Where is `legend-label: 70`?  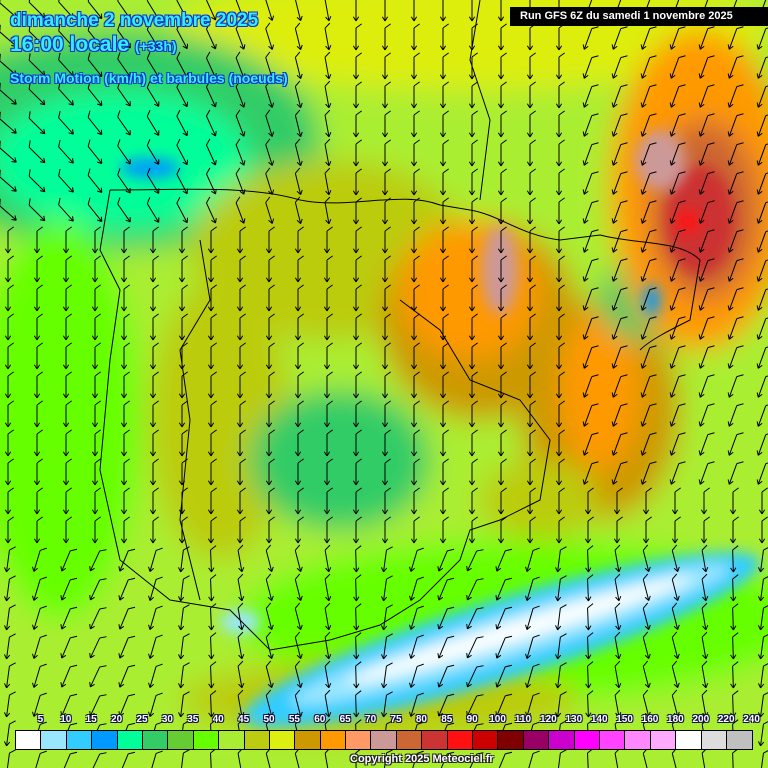 legend-label: 70 is located at coordinates (371, 719).